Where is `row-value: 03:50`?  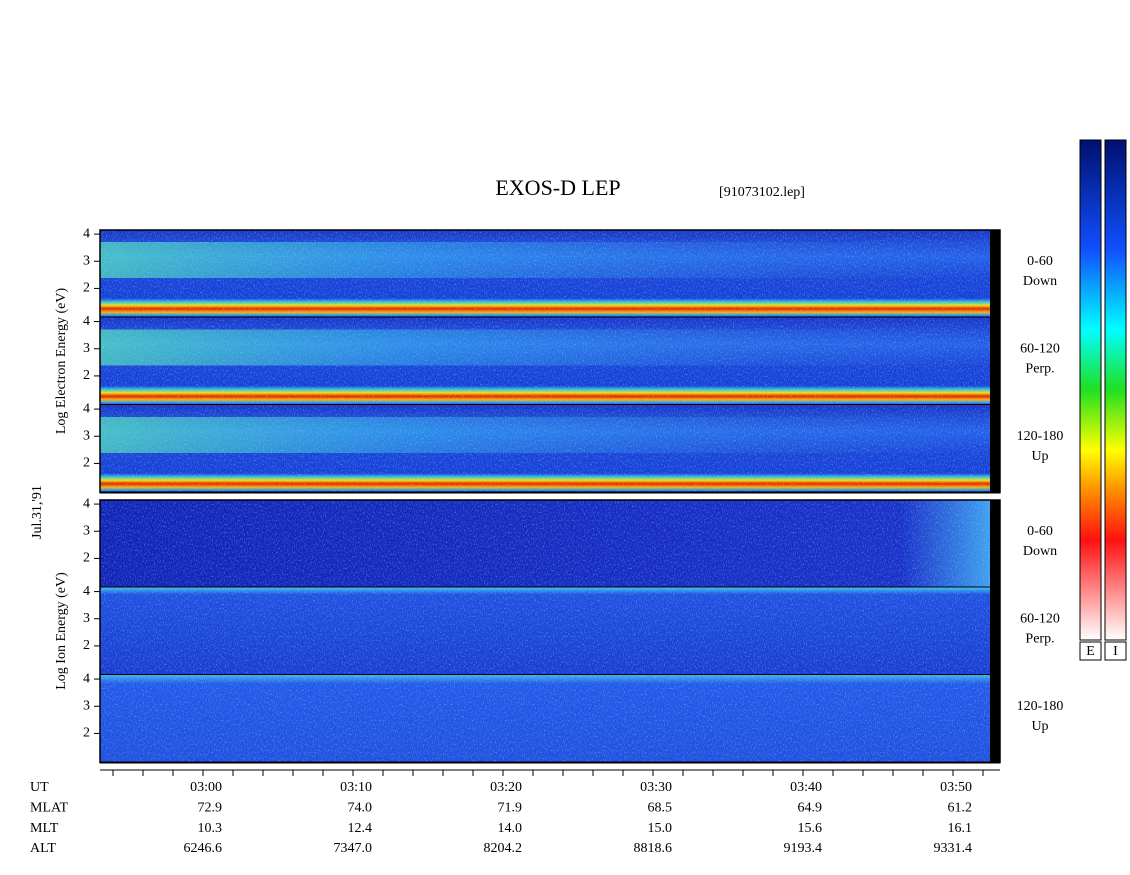
row-value: 03:50 is located at coordinates (956, 787).